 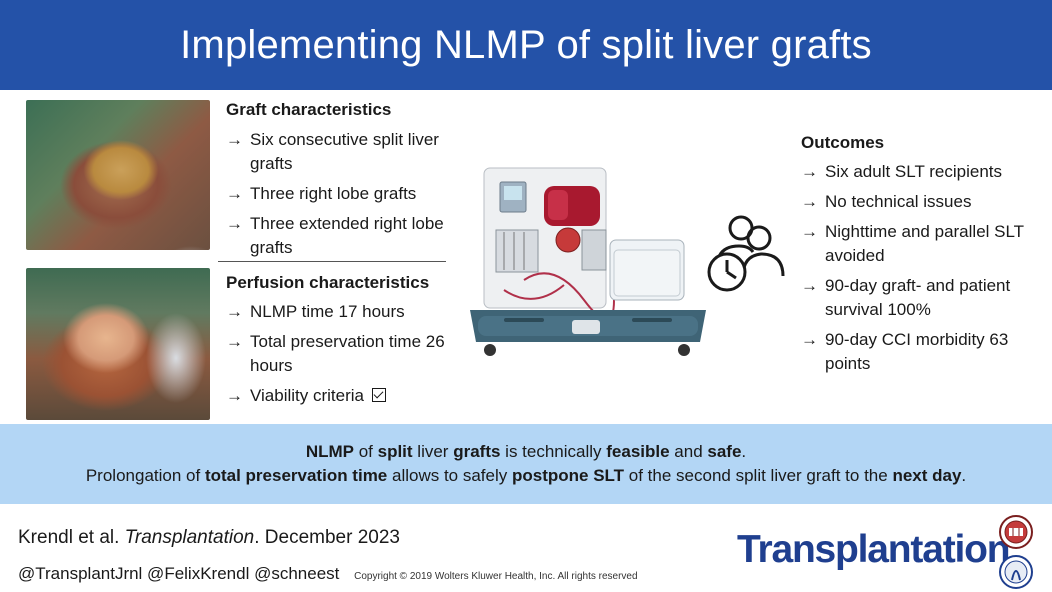 I want to click on graft-characteristic-item-text: Three extended right lobe grafts, so click(x=347, y=235).